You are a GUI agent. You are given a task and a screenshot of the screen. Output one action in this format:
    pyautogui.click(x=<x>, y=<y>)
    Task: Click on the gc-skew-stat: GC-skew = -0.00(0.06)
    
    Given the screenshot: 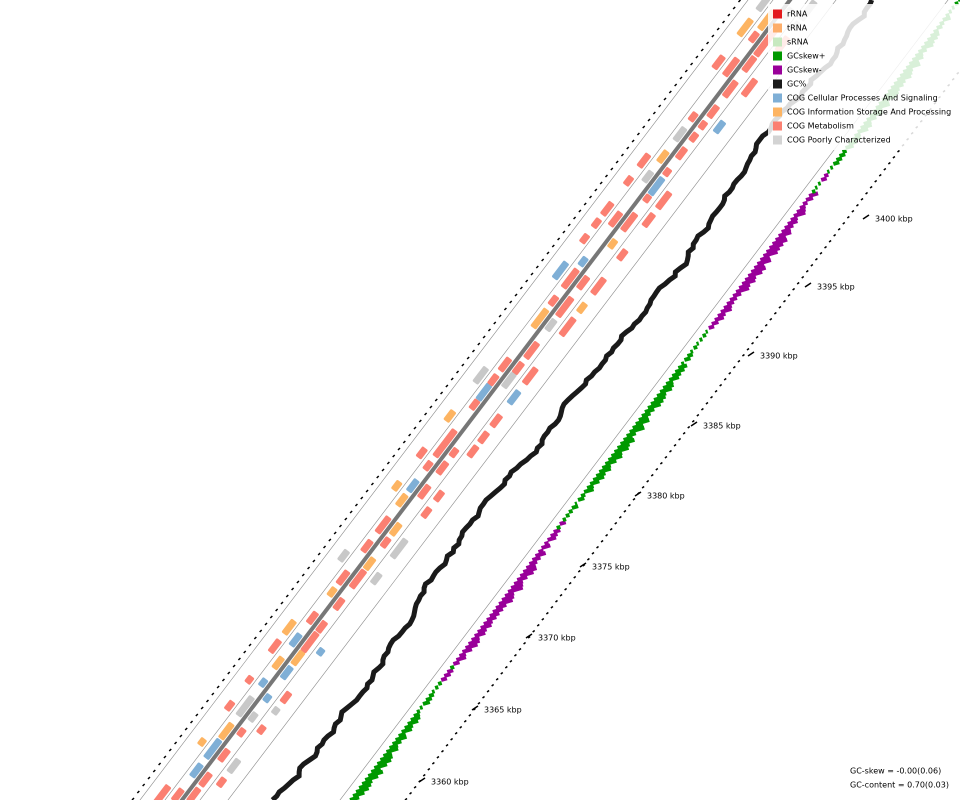 What is the action you would take?
    pyautogui.click(x=895, y=771)
    